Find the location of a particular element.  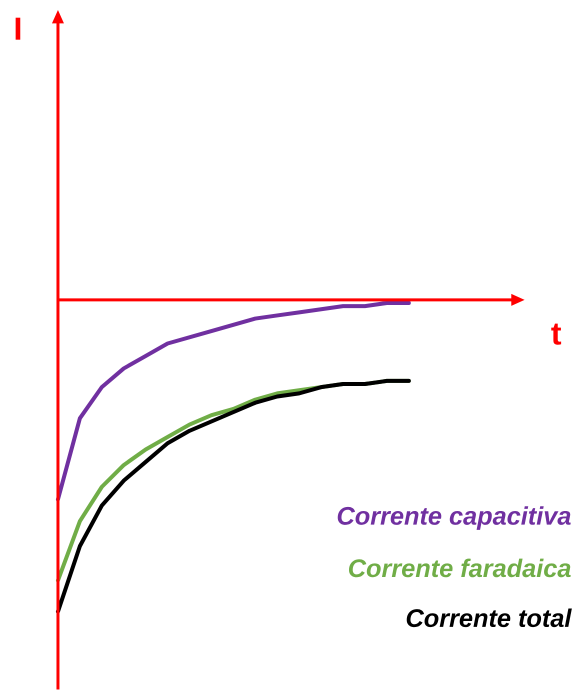

text: Corrente capacitiva is located at coordinates (454, 518).